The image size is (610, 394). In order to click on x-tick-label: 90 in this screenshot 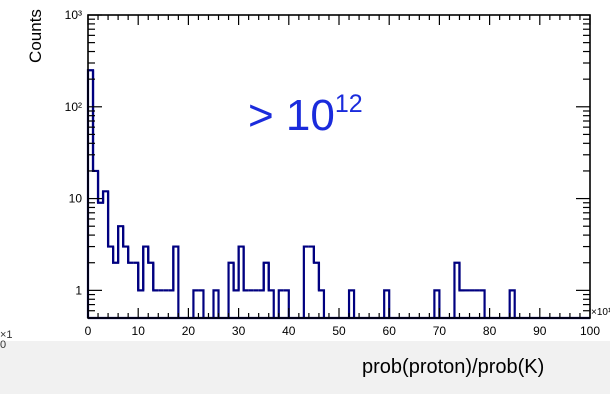, I will do `click(540, 331)`.